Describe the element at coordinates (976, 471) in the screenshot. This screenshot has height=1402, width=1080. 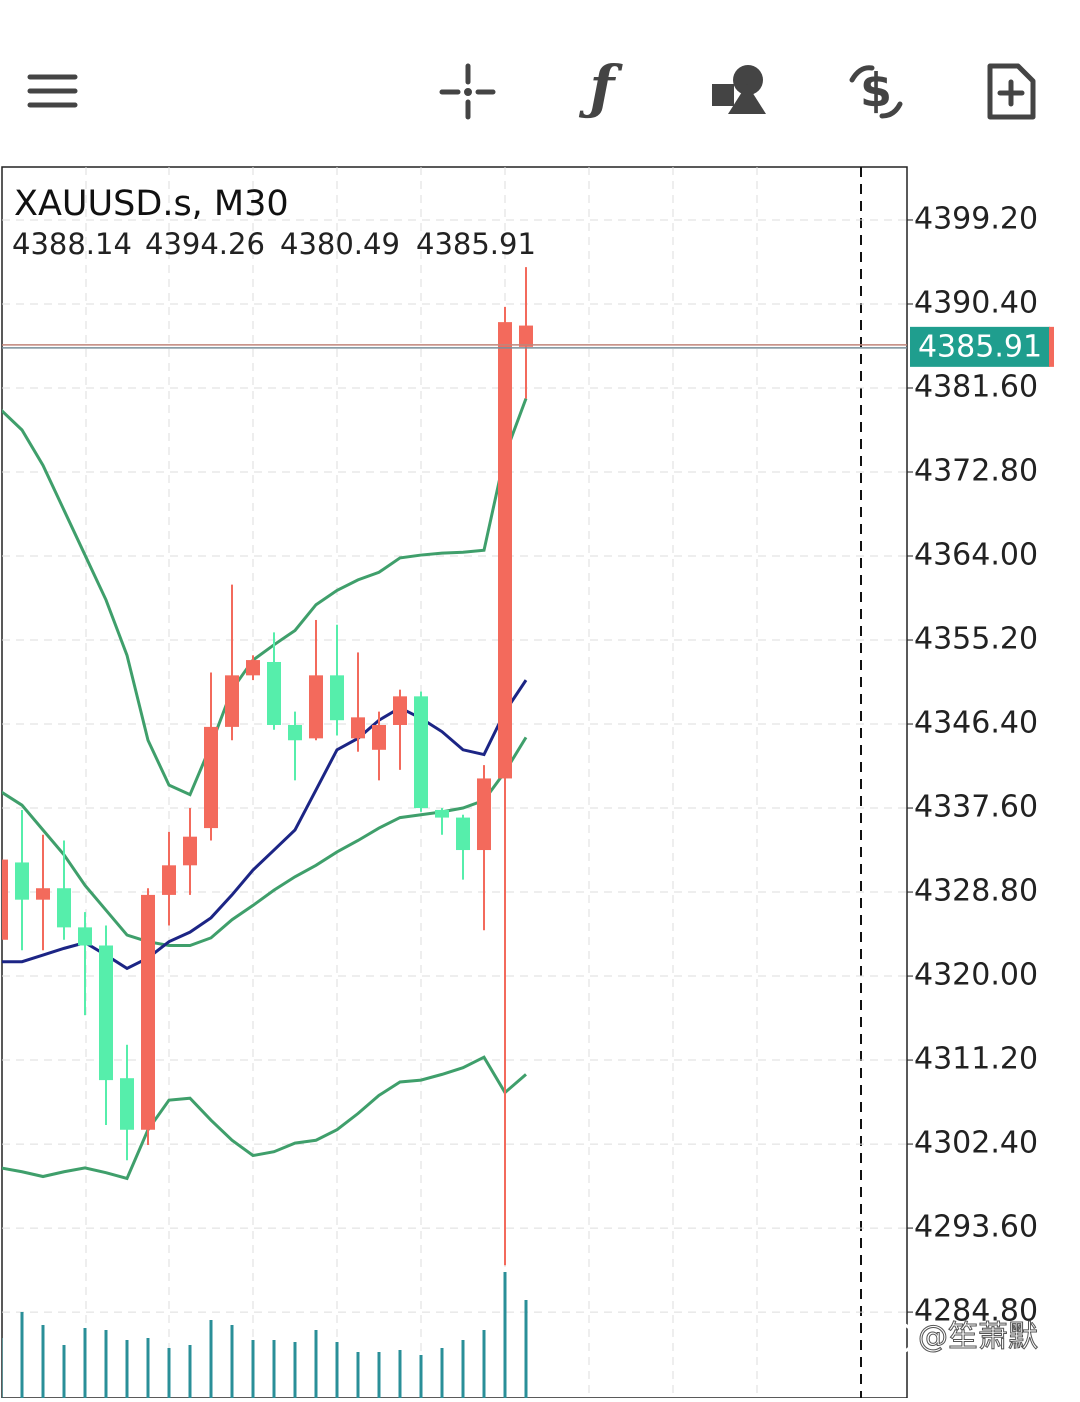
I see `y-tick-label: 4372.80` at that location.